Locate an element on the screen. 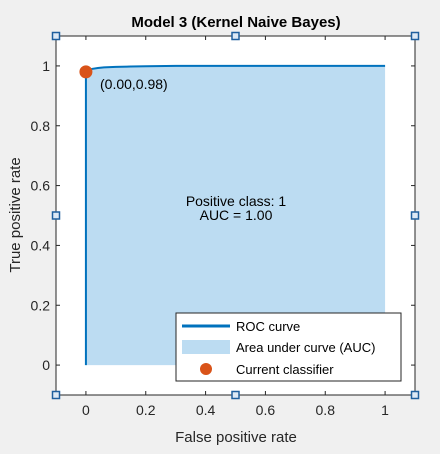  x-tick-label: 1 is located at coordinates (385, 410).